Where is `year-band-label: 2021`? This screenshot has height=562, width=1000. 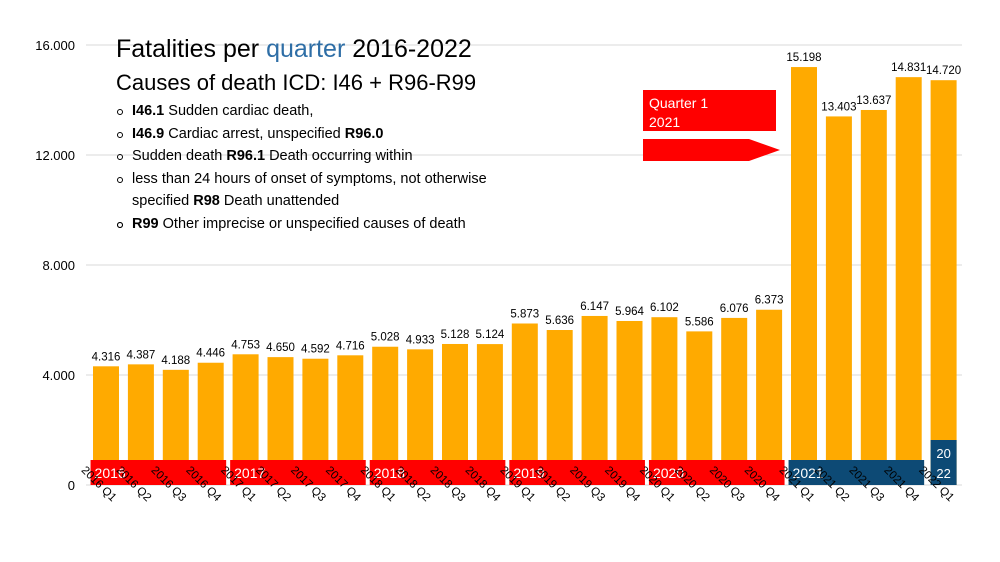
year-band-label: 2021 is located at coordinates (808, 473).